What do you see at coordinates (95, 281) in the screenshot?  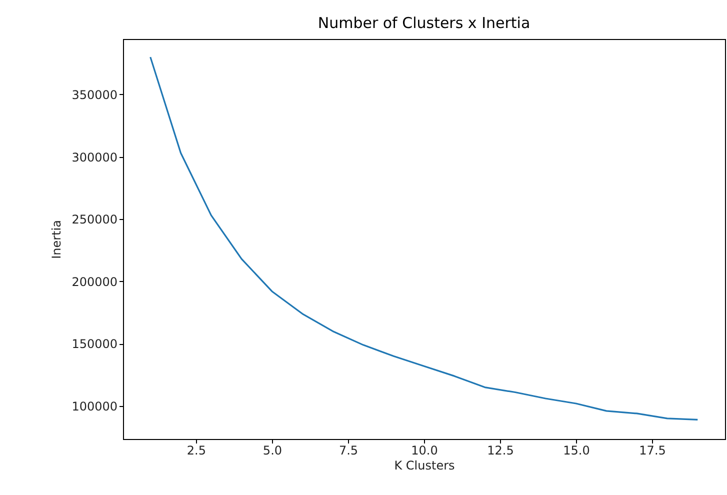 I see `y-tick-label: 200000` at bounding box center [95, 281].